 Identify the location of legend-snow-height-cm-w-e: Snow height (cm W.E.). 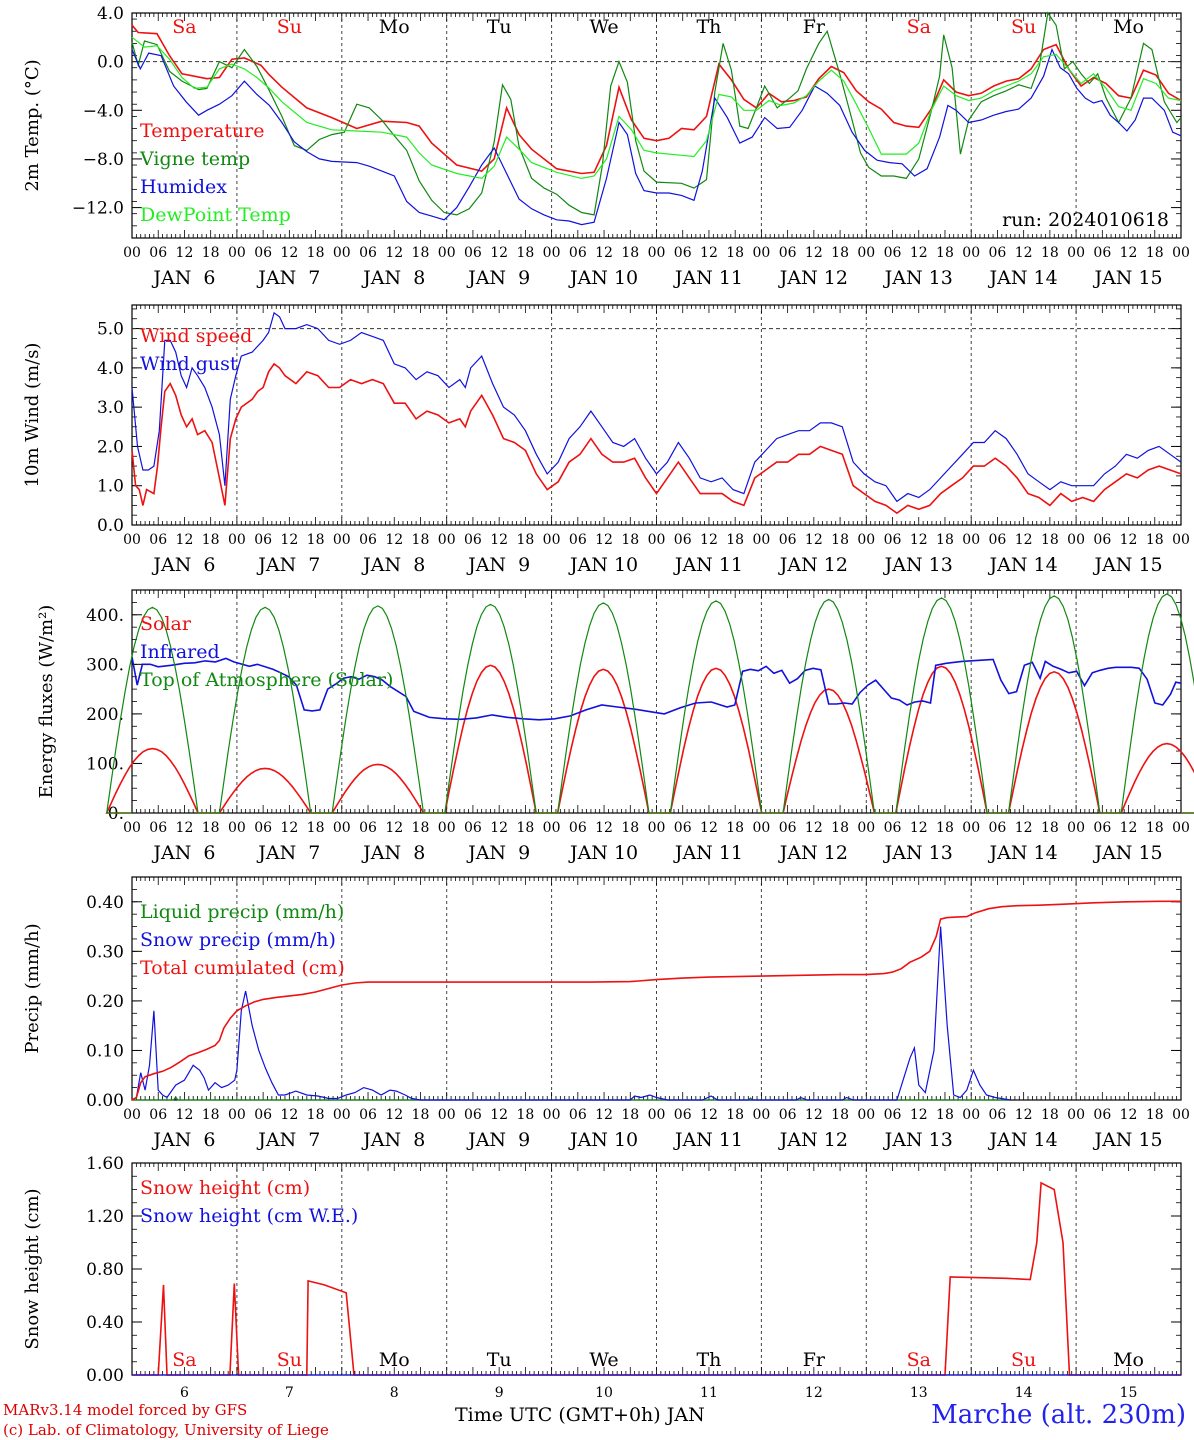
(249, 1216).